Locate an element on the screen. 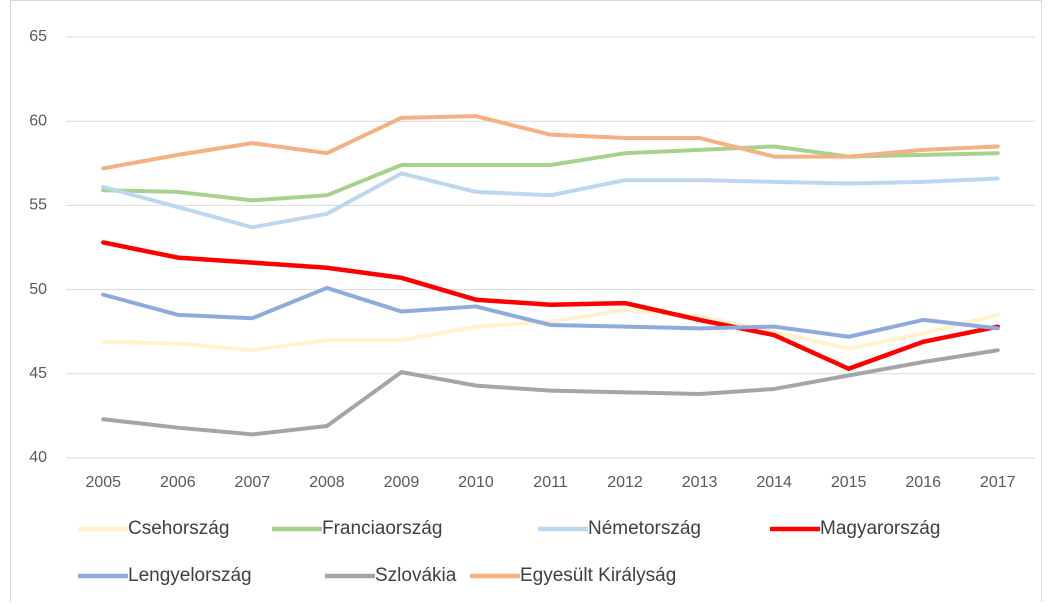 Image resolution: width=1052 pixels, height=607 pixels. legend-label: Magyarország is located at coordinates (880, 528).